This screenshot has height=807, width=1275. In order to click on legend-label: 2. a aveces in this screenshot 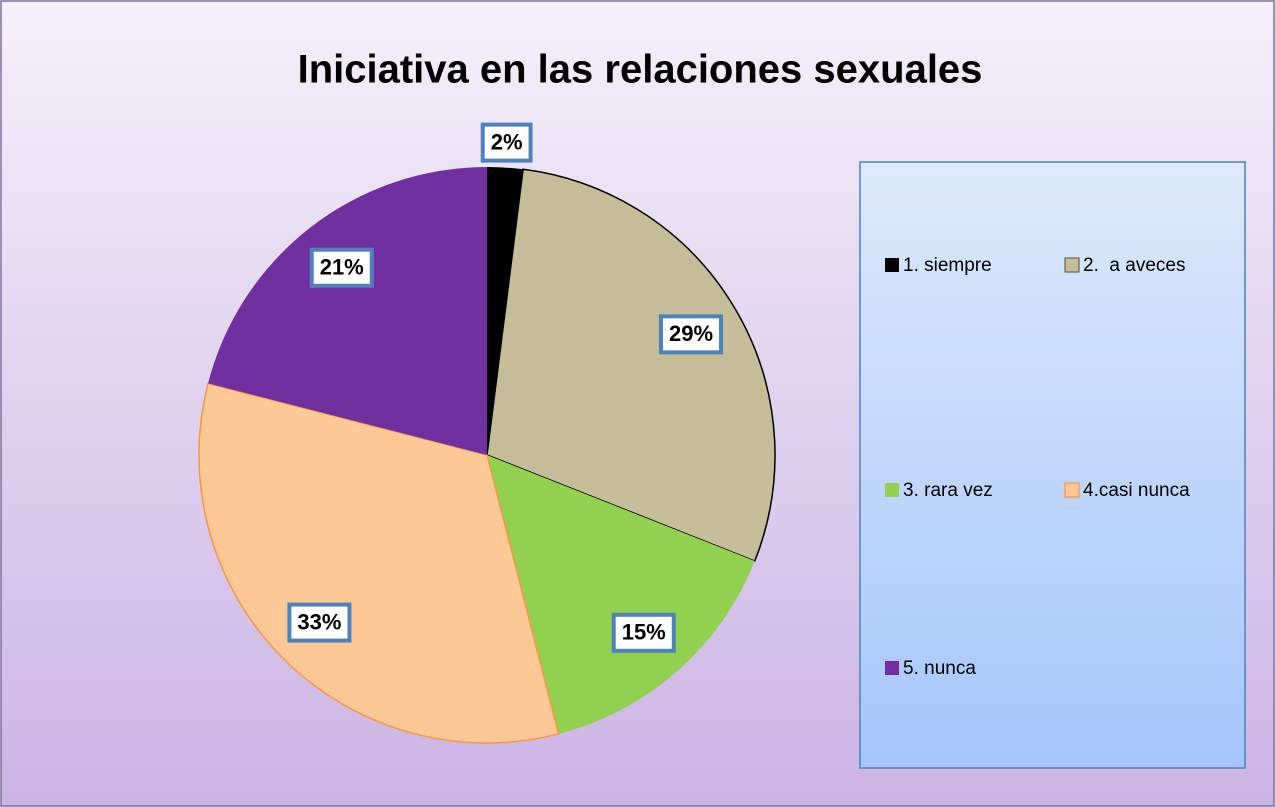, I will do `click(1134, 265)`.